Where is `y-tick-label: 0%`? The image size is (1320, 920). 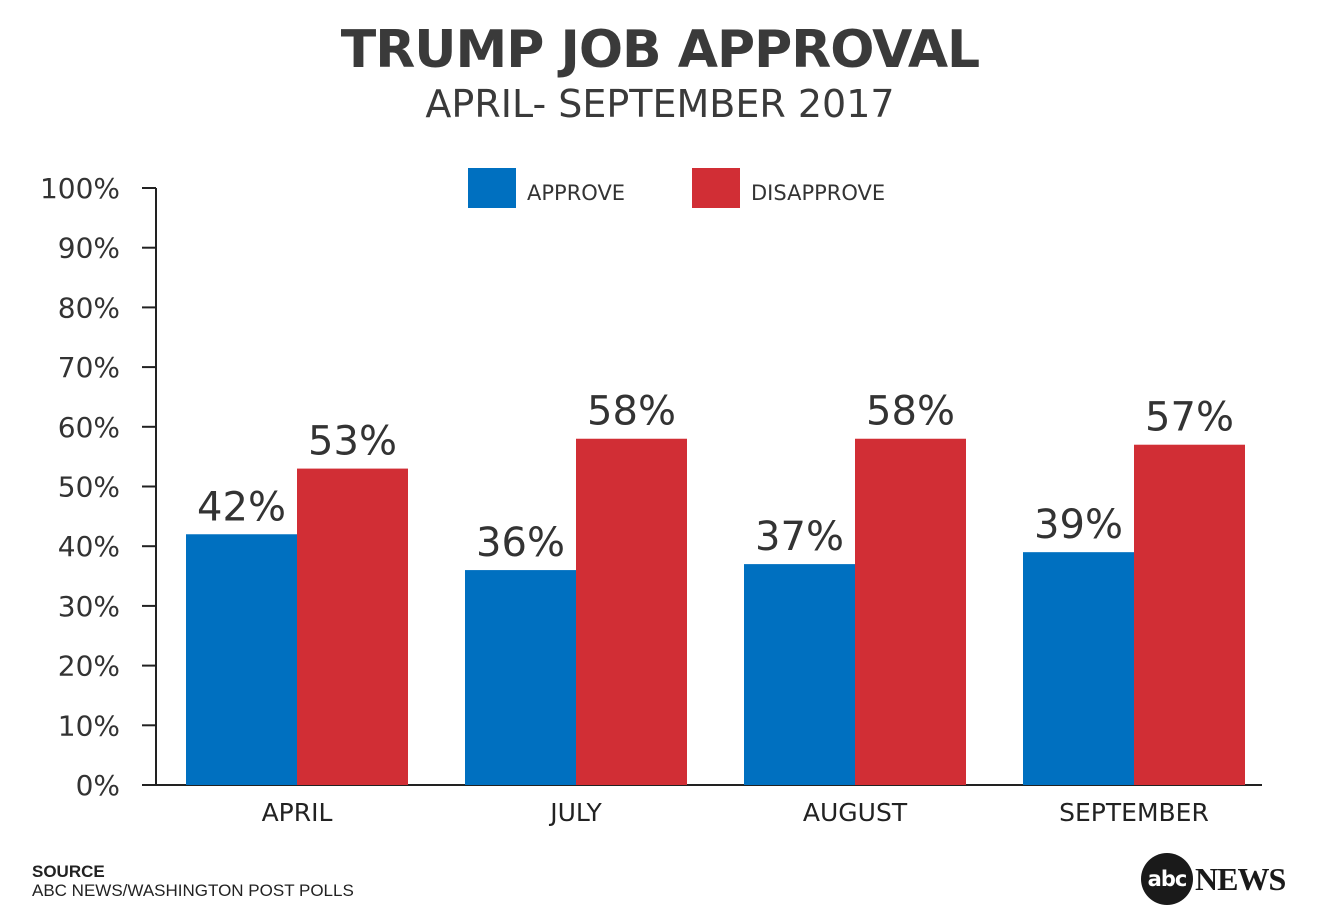
y-tick-label: 0% is located at coordinates (98, 785).